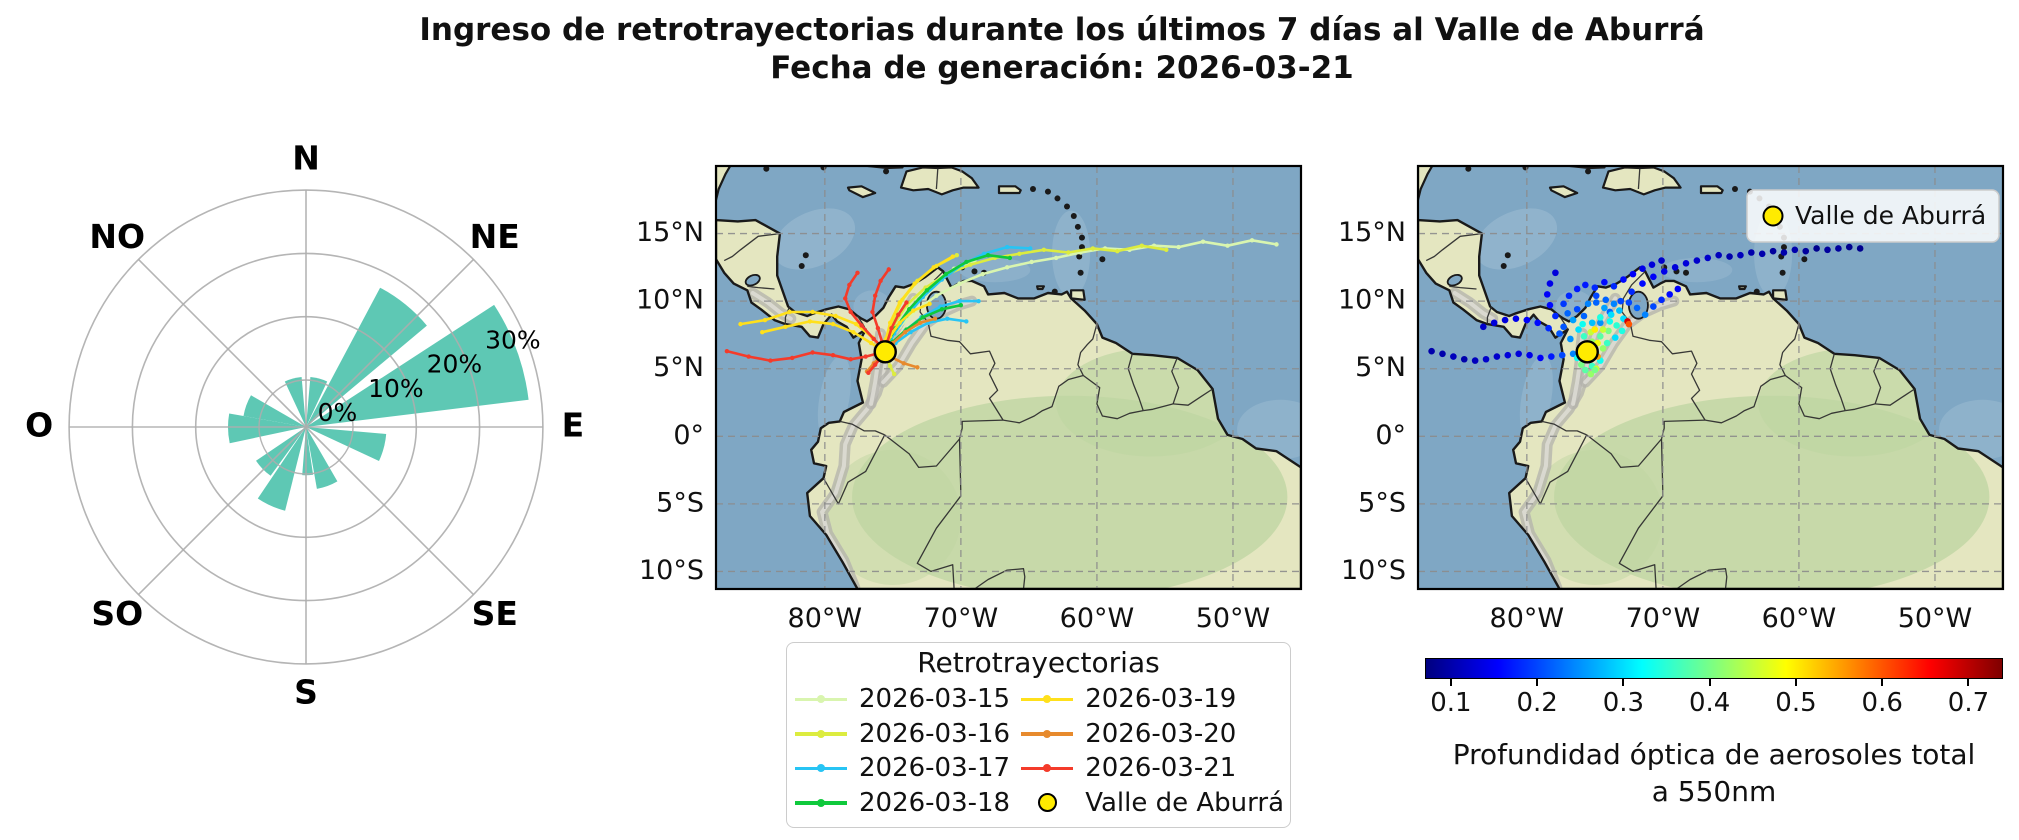 The width and height of the screenshot is (2019, 840). Describe the element at coordinates (495, 236) in the screenshot. I see `rose-compass-label-NE: NE` at that location.